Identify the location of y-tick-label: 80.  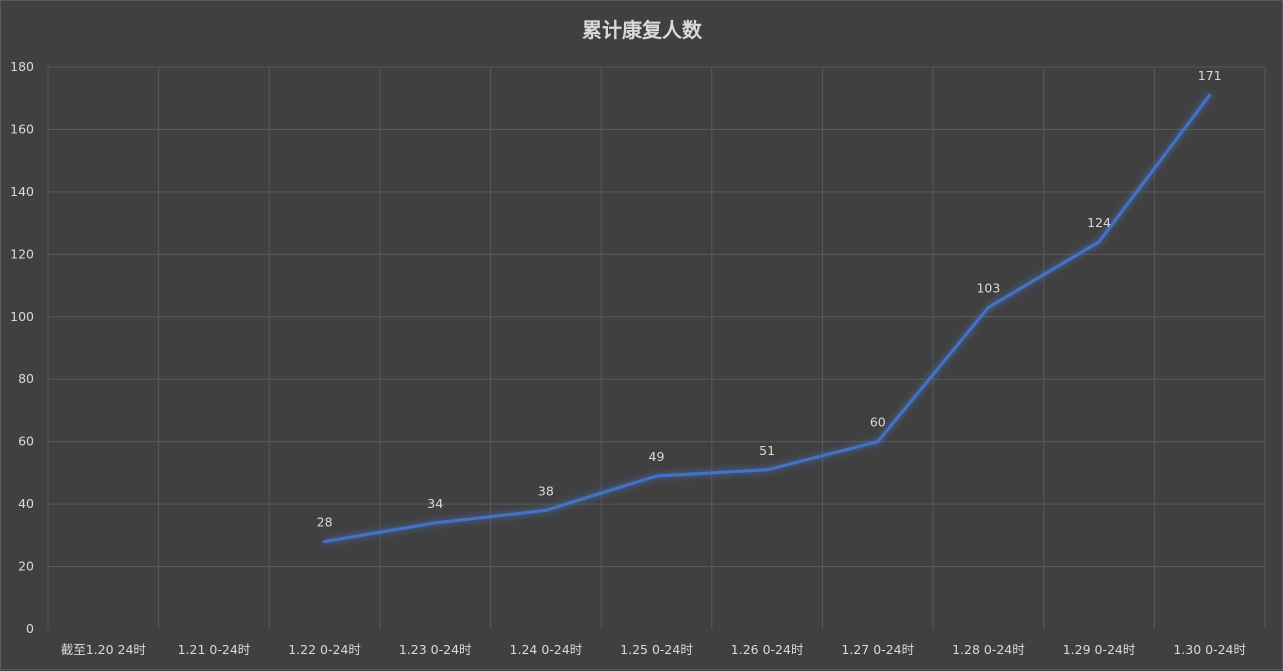
(26, 378).